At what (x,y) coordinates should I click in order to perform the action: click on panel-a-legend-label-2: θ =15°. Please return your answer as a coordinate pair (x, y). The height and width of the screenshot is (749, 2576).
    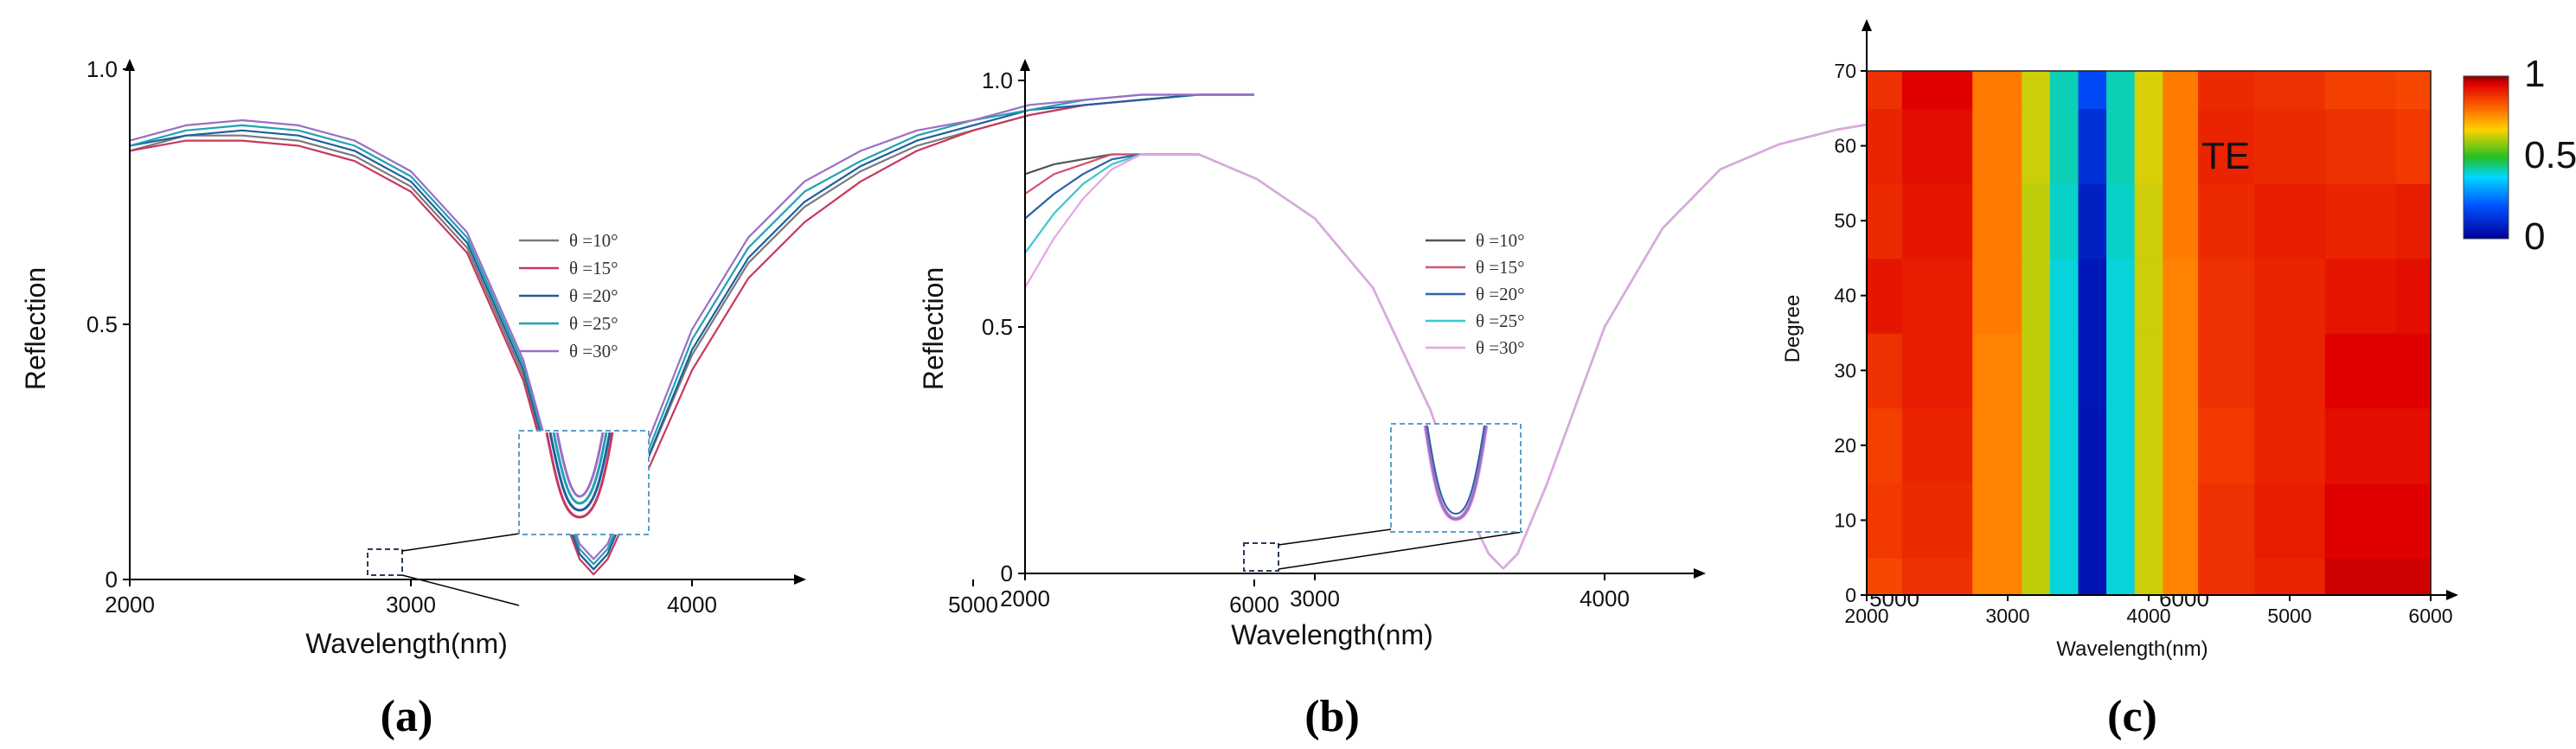
    Looking at the image, I should click on (593, 268).